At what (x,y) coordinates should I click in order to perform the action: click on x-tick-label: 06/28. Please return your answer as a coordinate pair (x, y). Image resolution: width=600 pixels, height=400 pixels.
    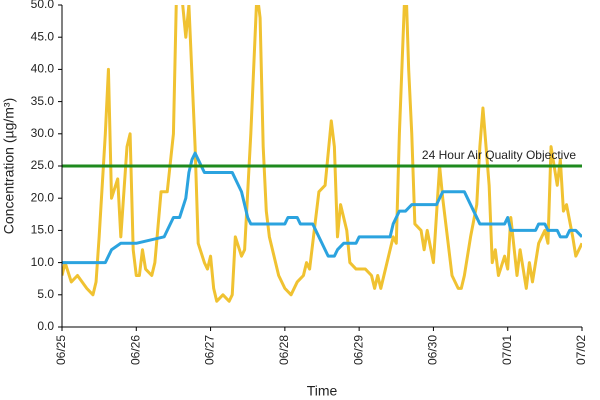
    Looking at the image, I should click on (284, 350).